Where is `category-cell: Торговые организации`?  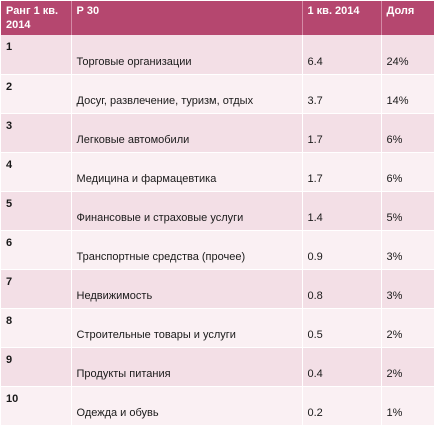
category-cell: Торговые организации is located at coordinates (187, 55).